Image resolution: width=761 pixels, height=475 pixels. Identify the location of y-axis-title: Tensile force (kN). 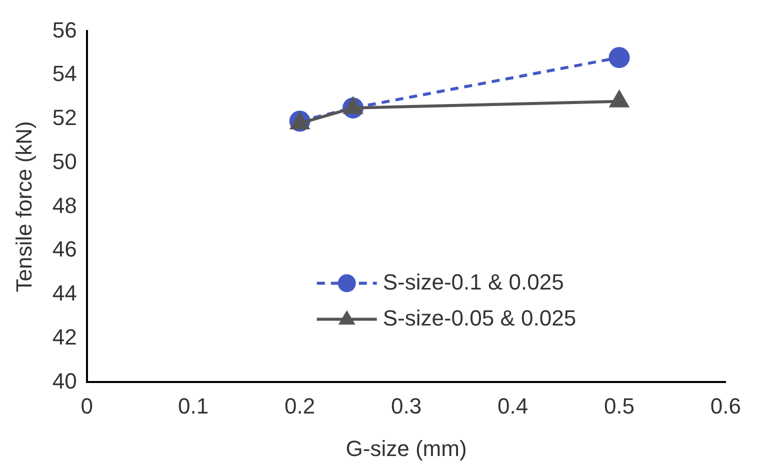
(23, 206).